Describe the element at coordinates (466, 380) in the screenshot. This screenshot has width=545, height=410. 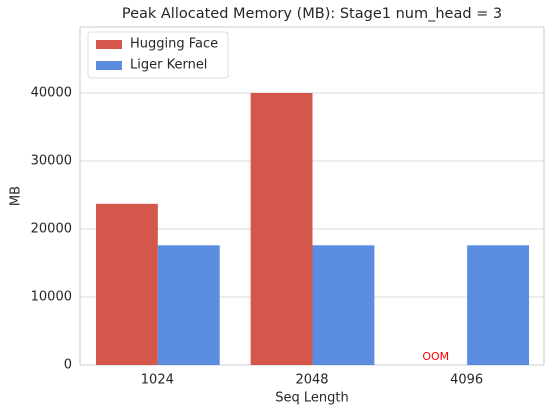
I see `x-tick-label: 4096` at that location.